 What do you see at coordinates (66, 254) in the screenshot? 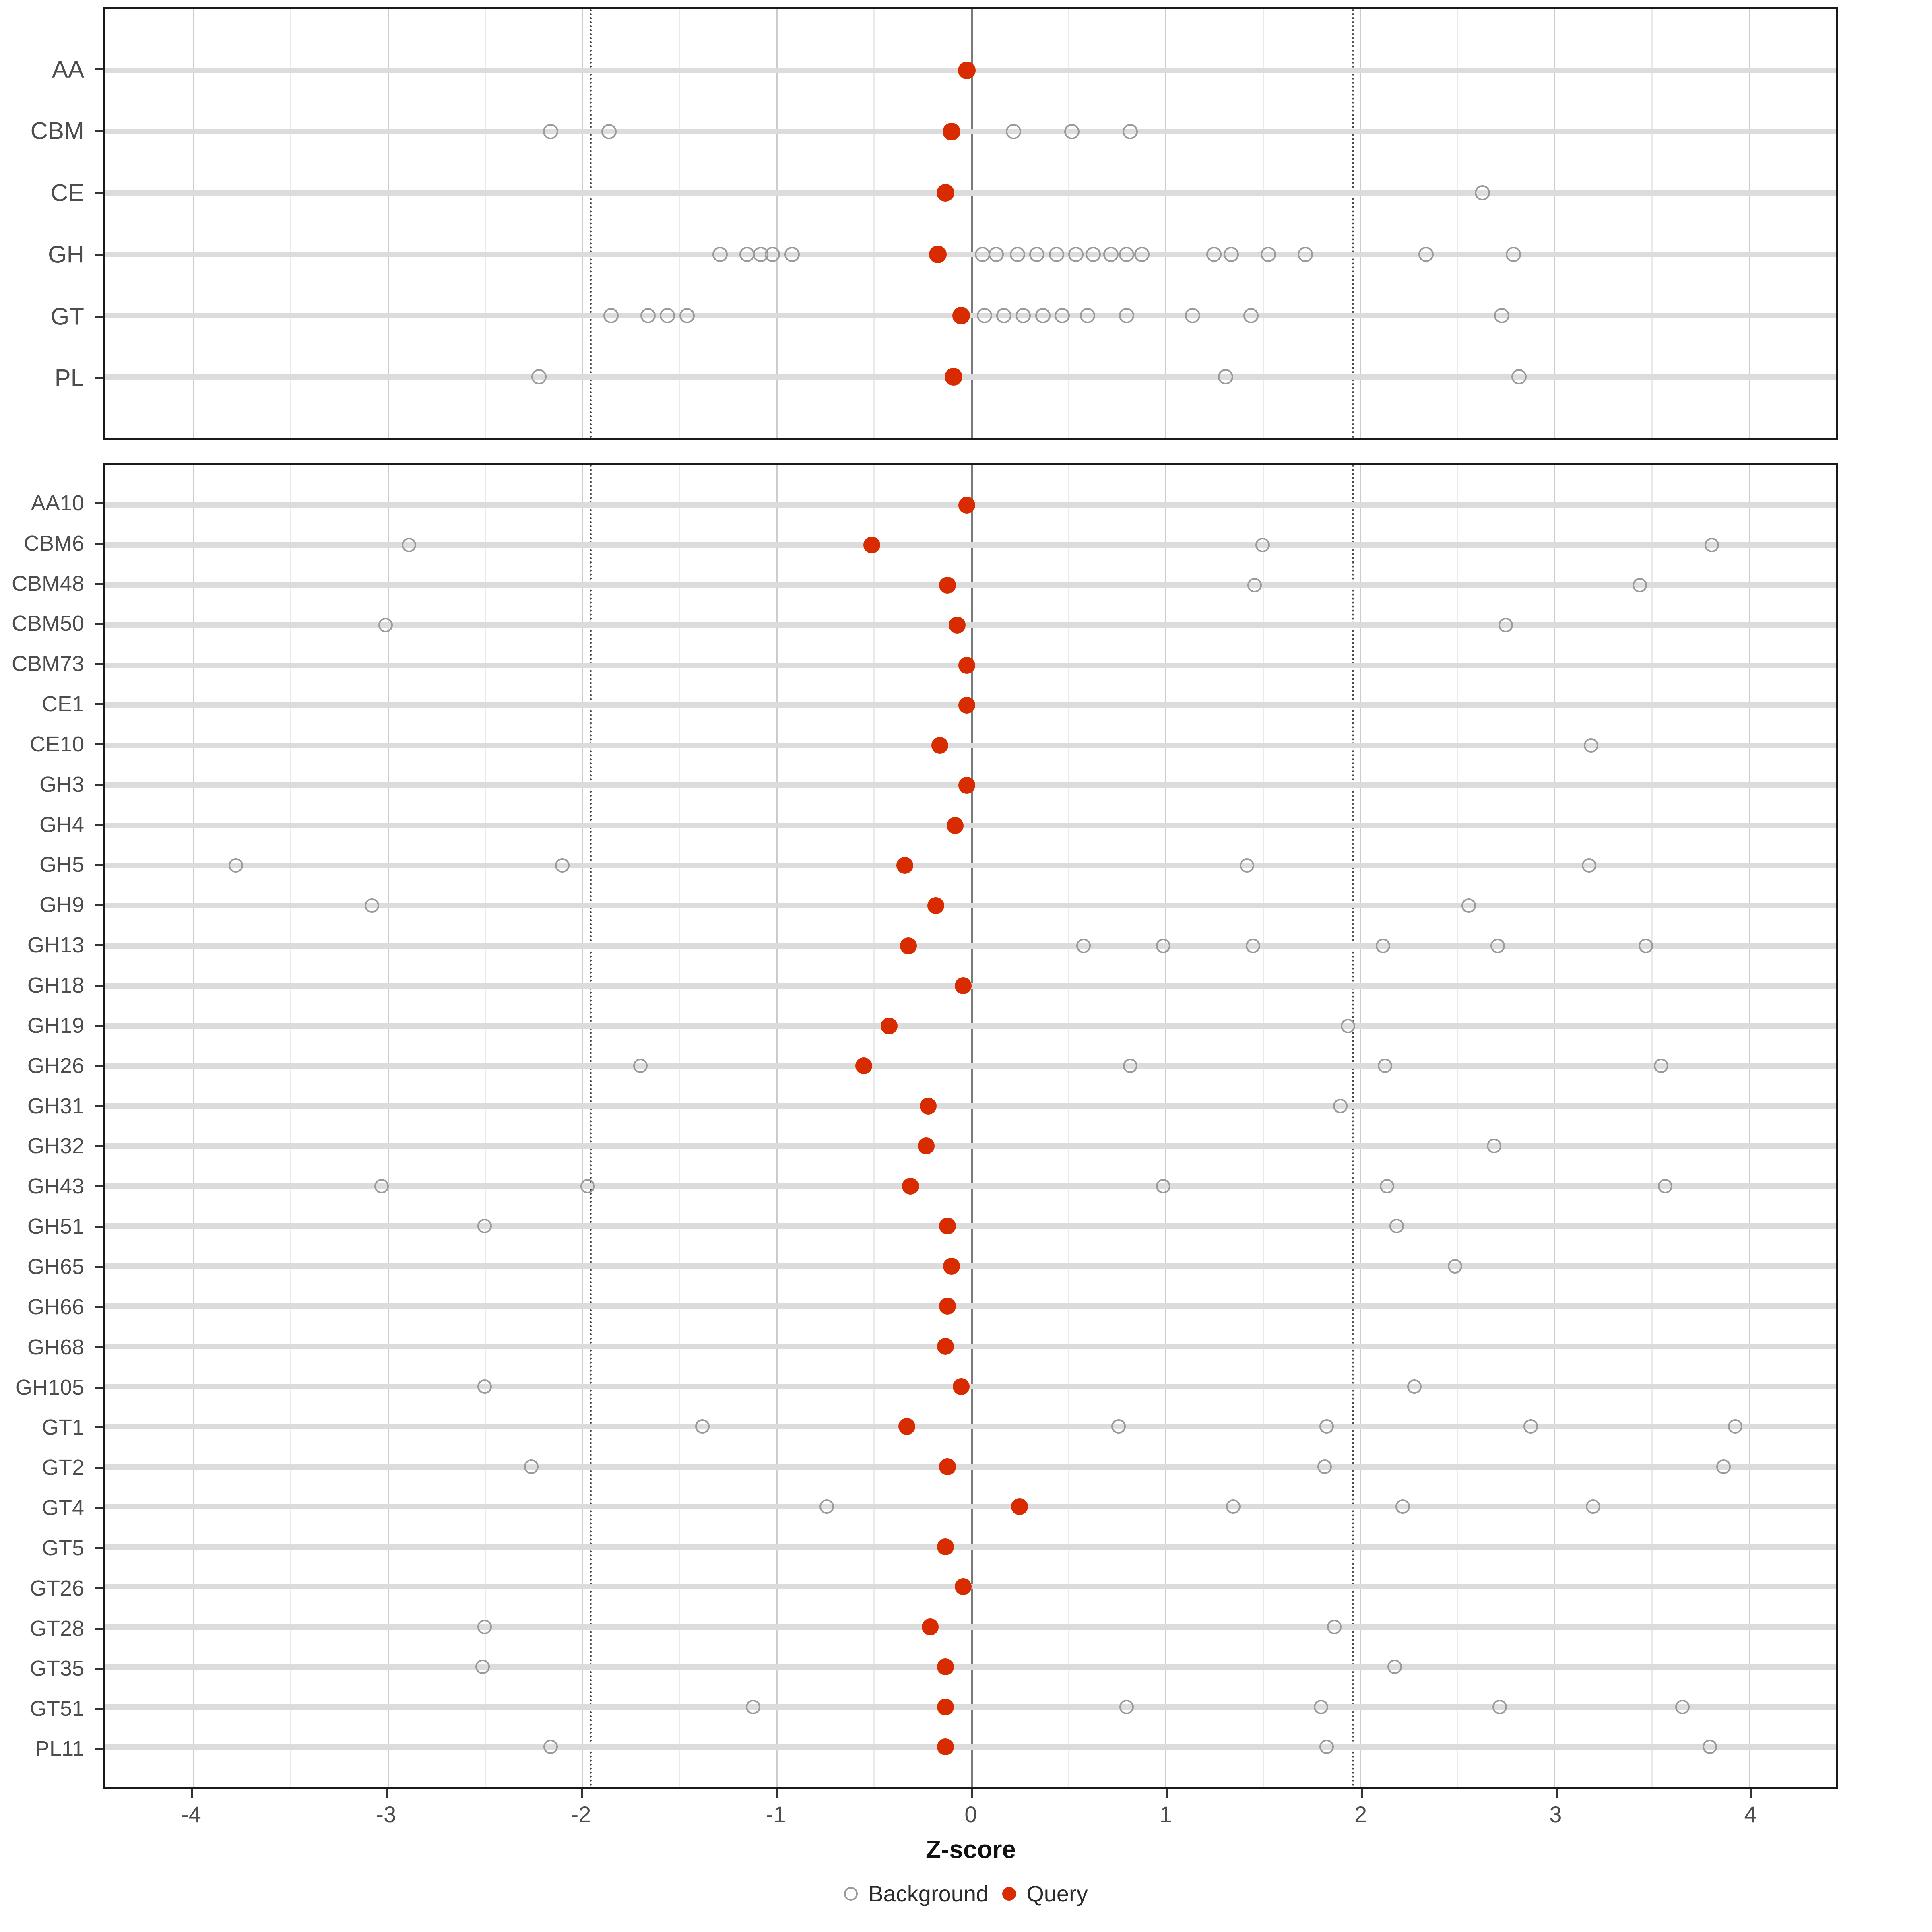
I see `y-axis-label-gh: GH` at bounding box center [66, 254].